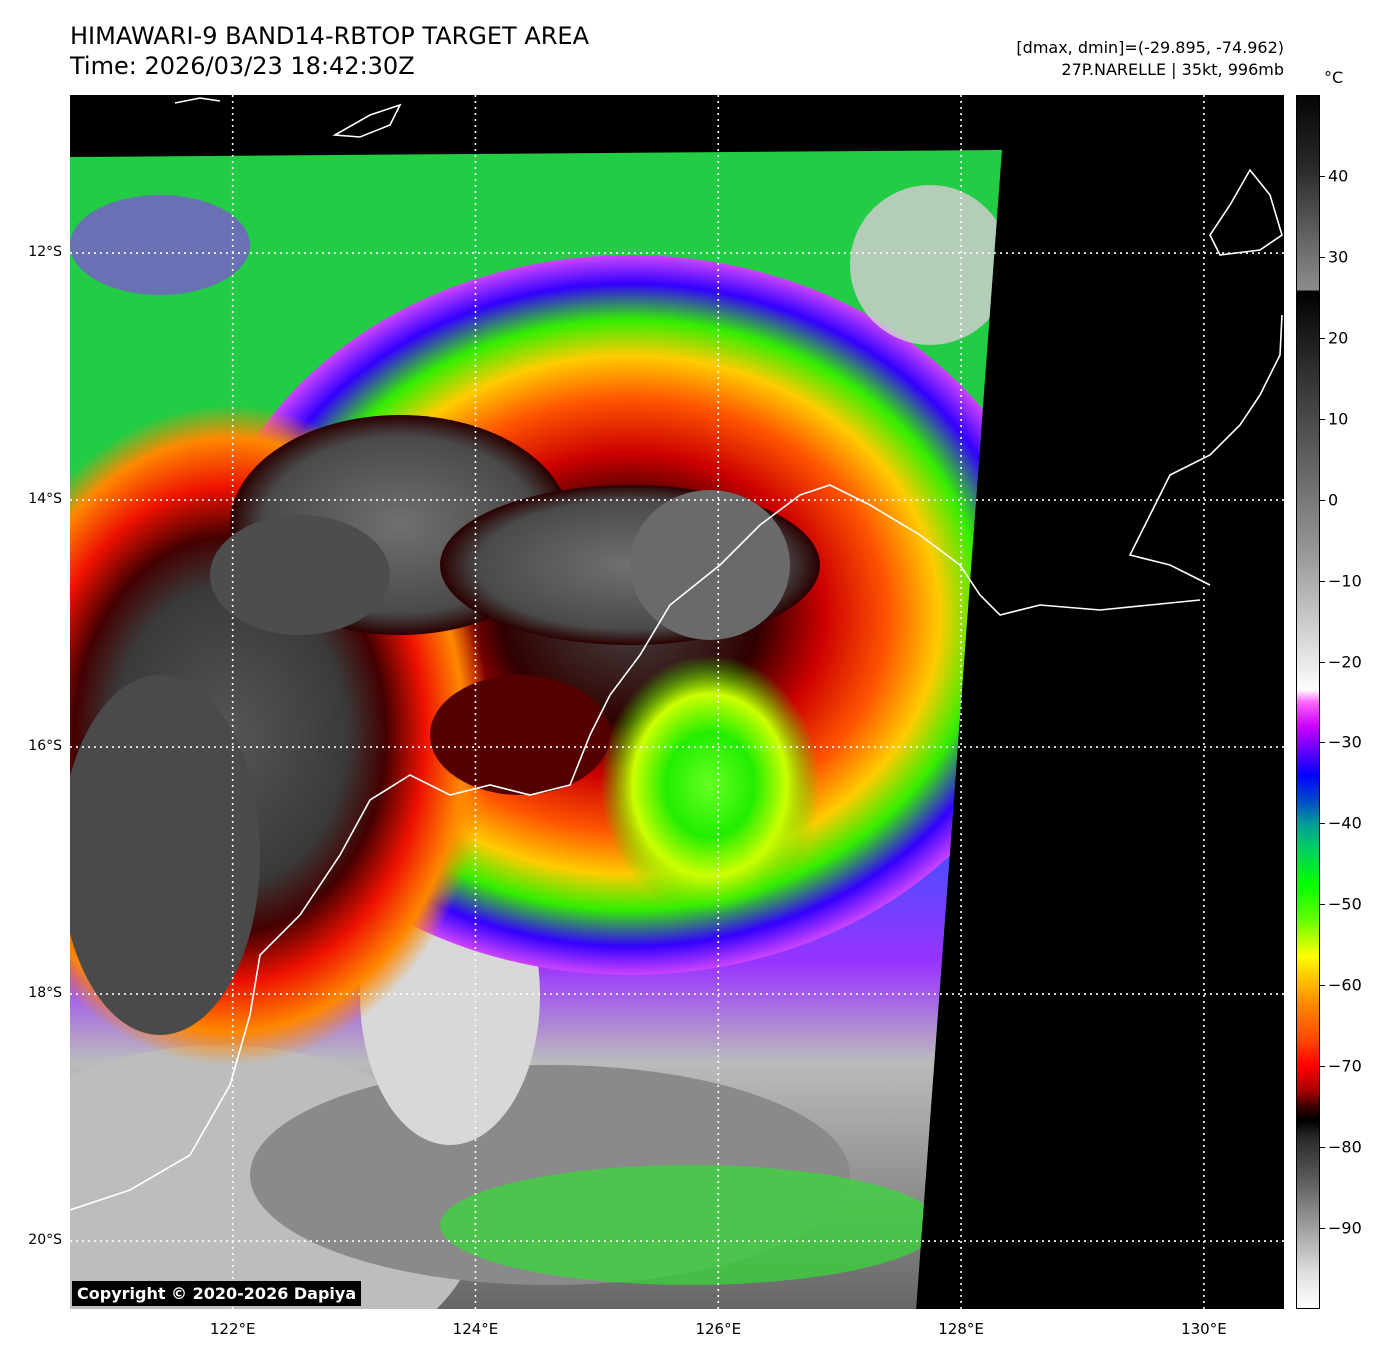 The image size is (1388, 1359). What do you see at coordinates (45, 1240) in the screenshot?
I see `lat-label-20s: 20°S` at bounding box center [45, 1240].